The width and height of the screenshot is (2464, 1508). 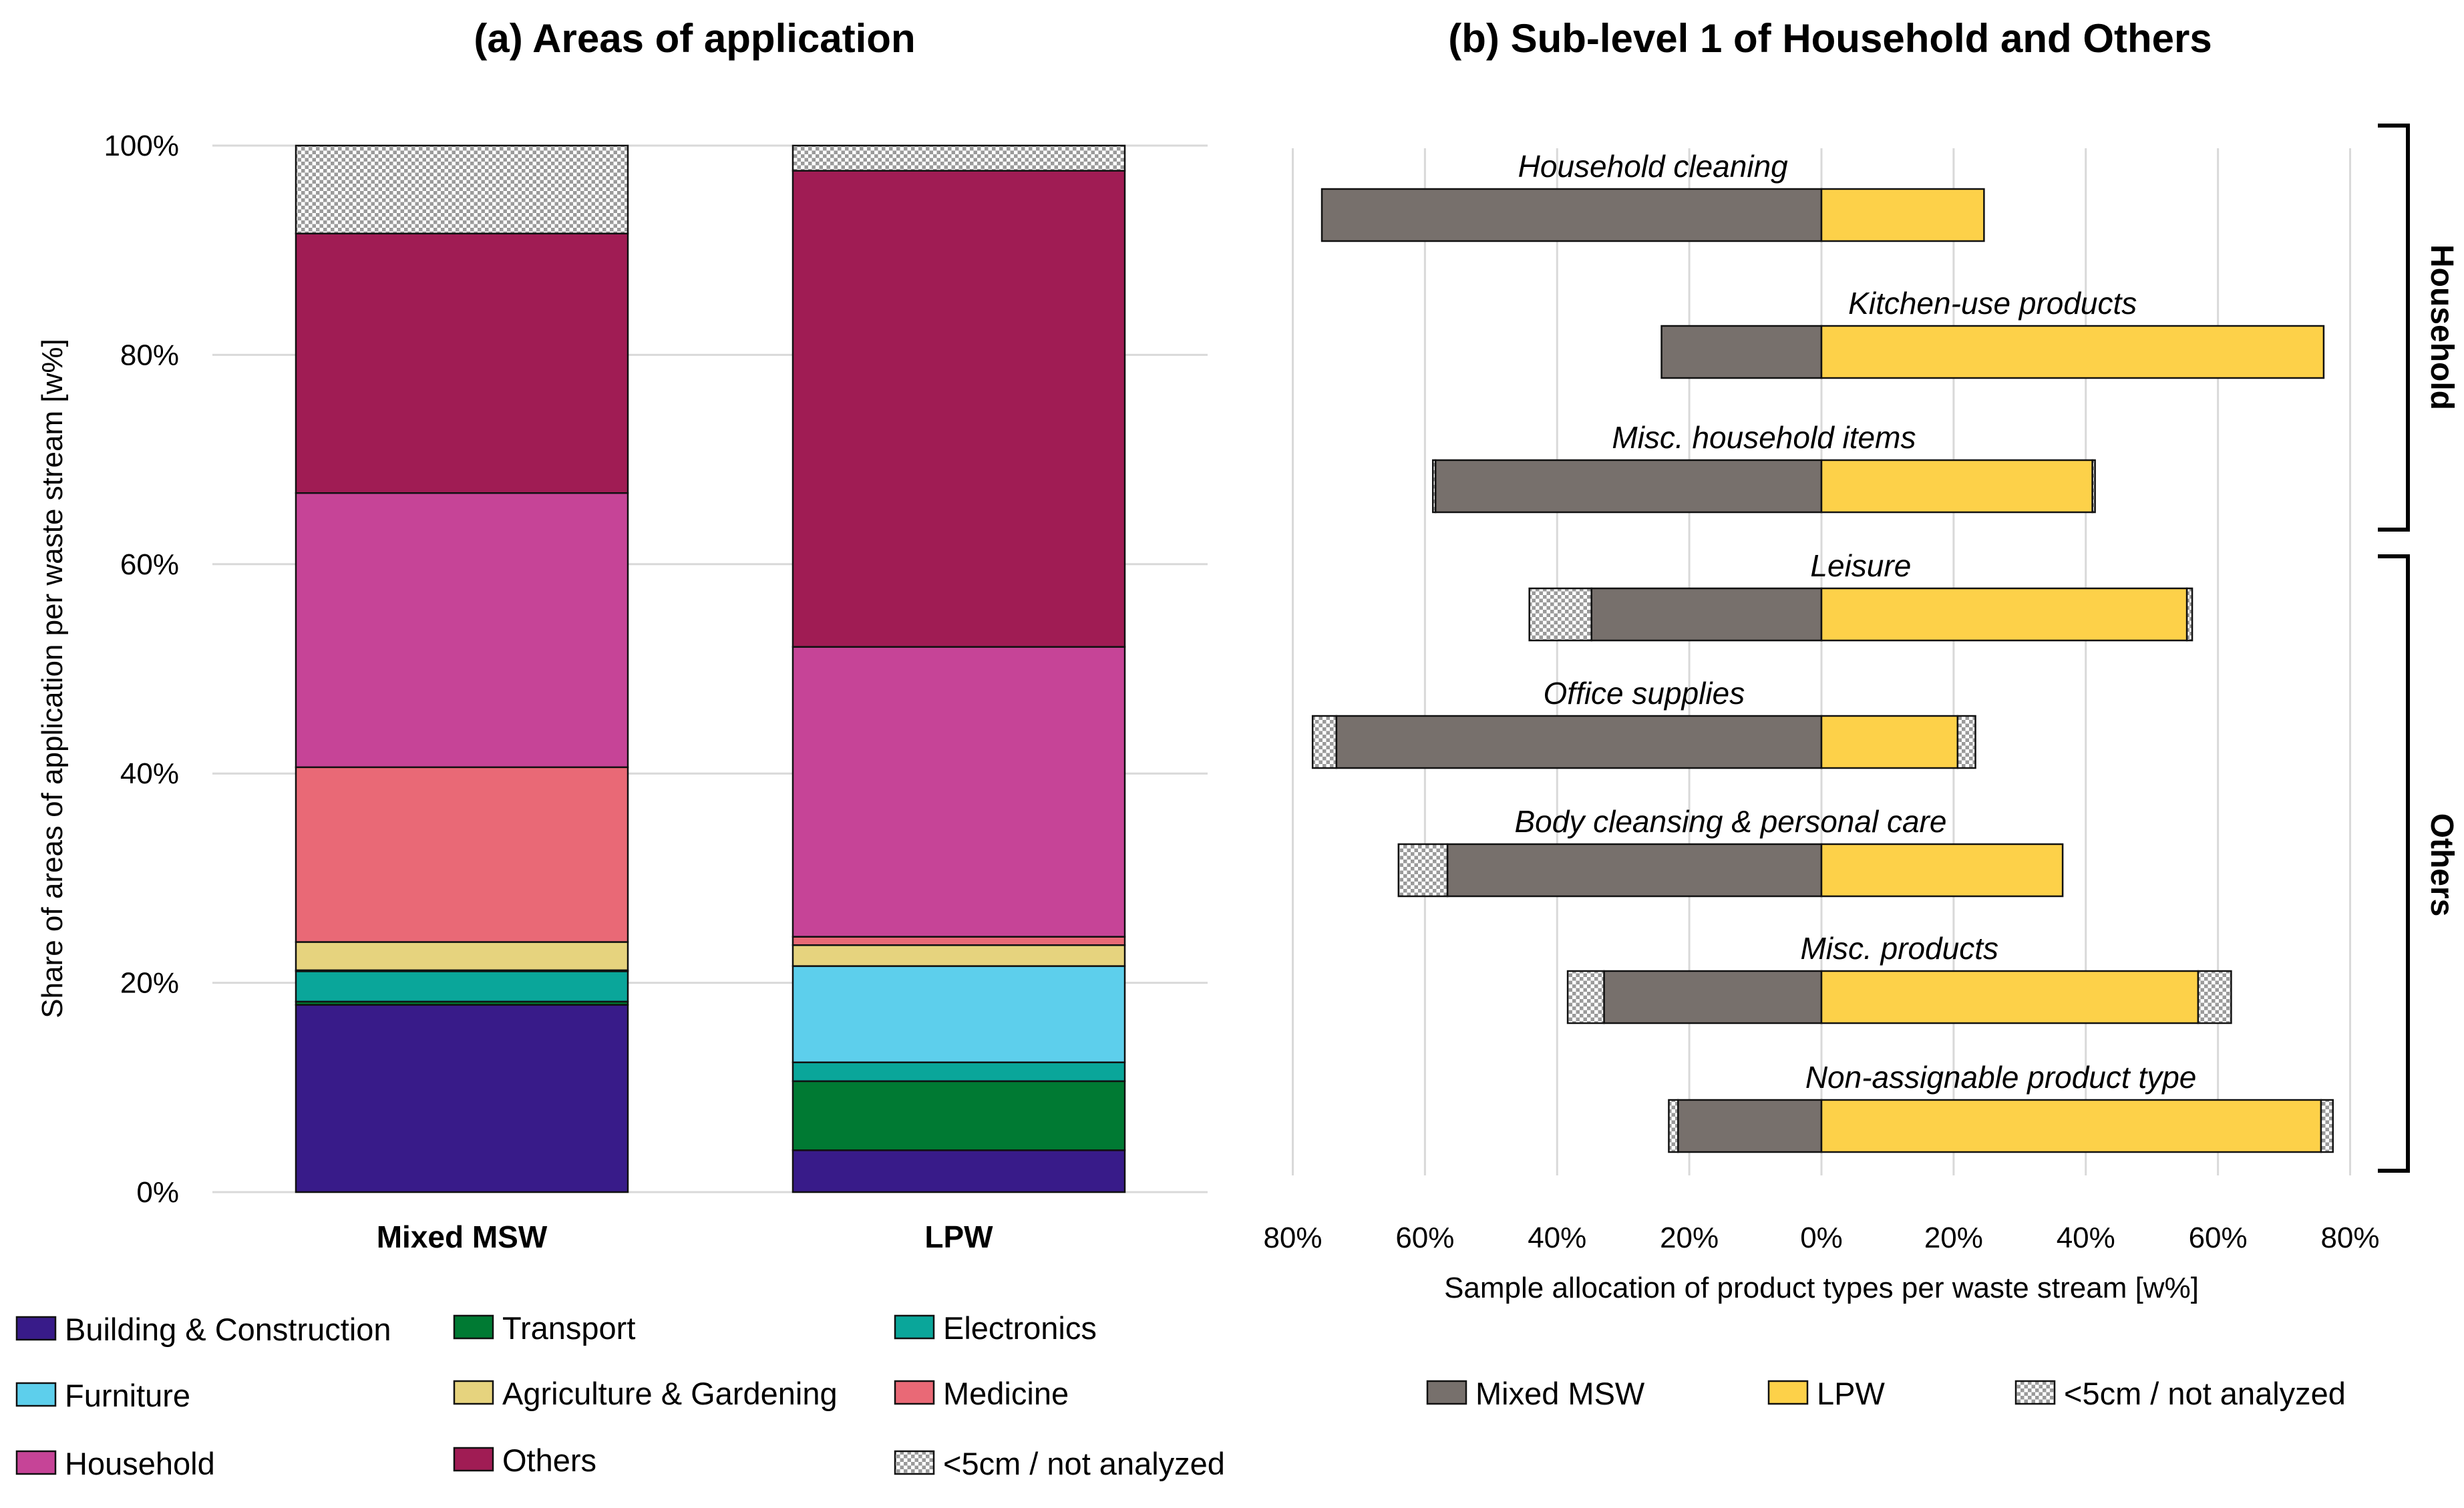 I want to click on bar-misc-products-lpw-not-analyzed, so click(x=2214, y=997).